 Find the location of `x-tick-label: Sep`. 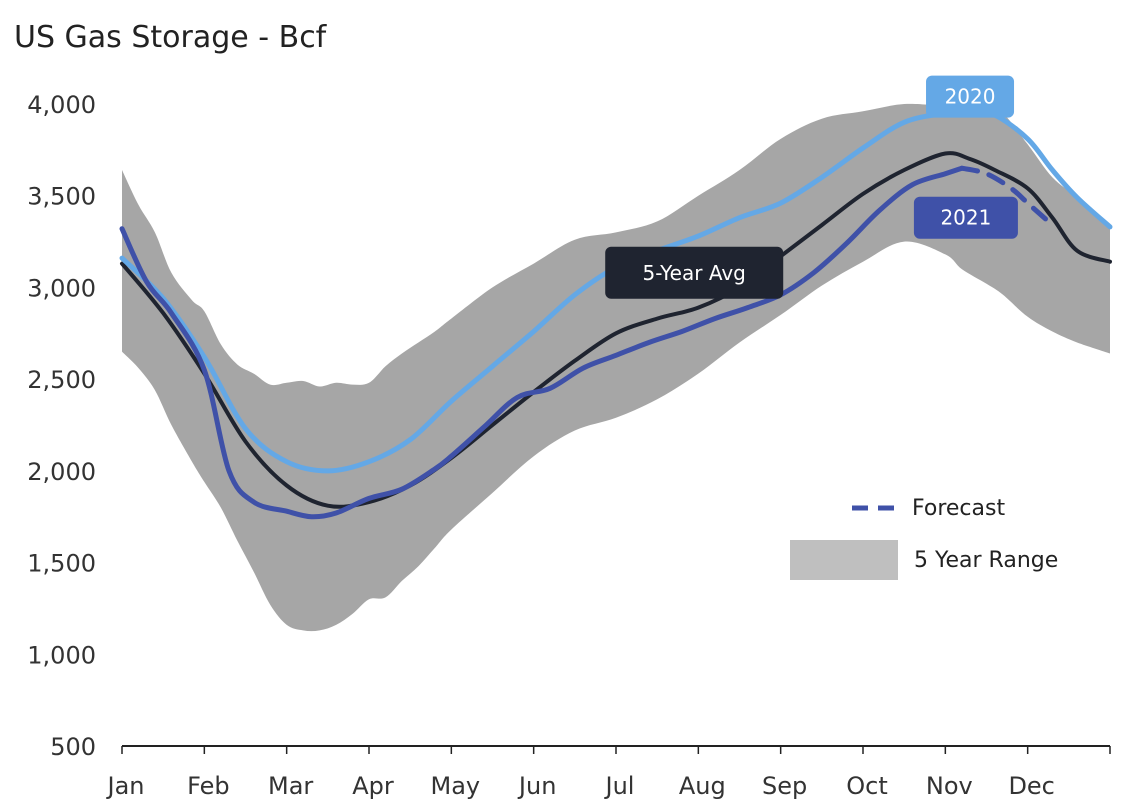

x-tick-label: Sep is located at coordinates (784, 786).